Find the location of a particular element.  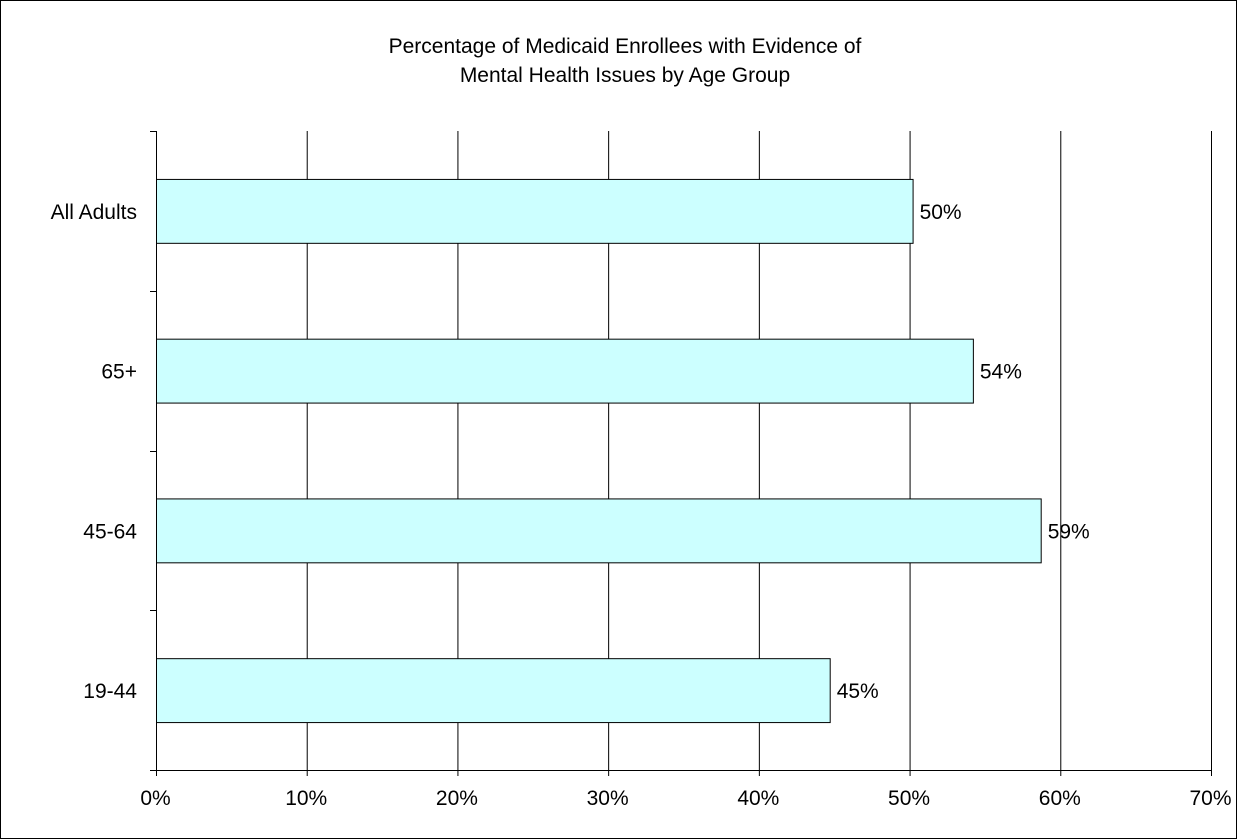

x-tick-label: 0% is located at coordinates (155, 798).